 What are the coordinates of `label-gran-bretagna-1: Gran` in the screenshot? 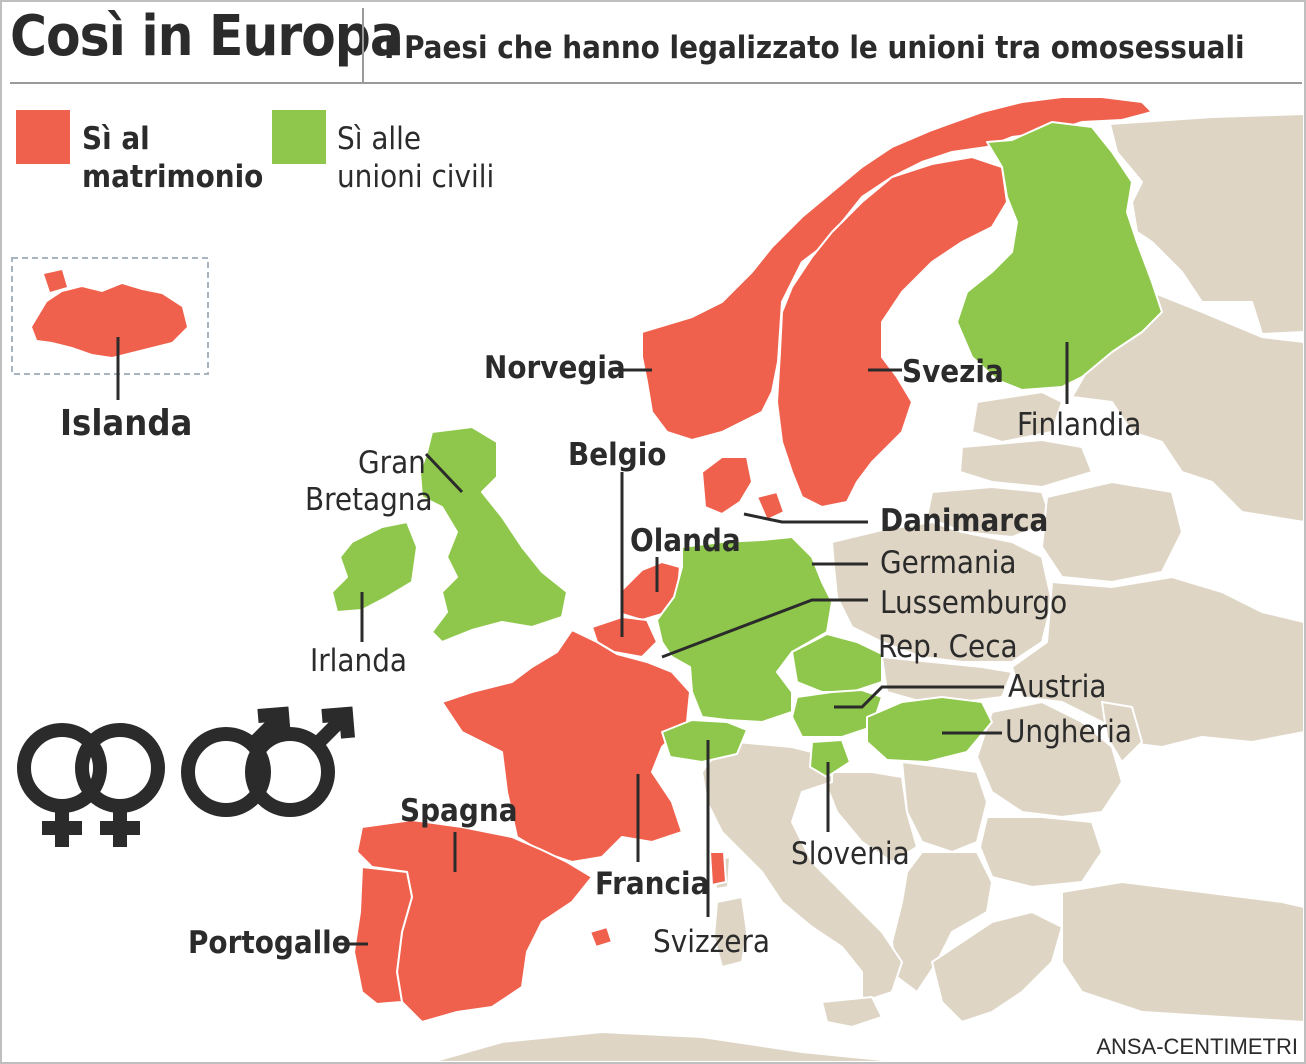 It's located at (392, 463).